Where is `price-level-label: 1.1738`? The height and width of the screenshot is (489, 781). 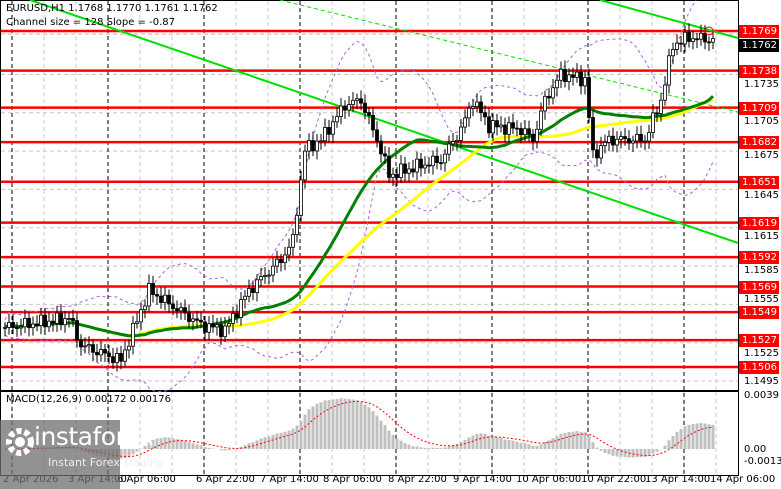 price-level-label: 1.1738 is located at coordinates (759, 71).